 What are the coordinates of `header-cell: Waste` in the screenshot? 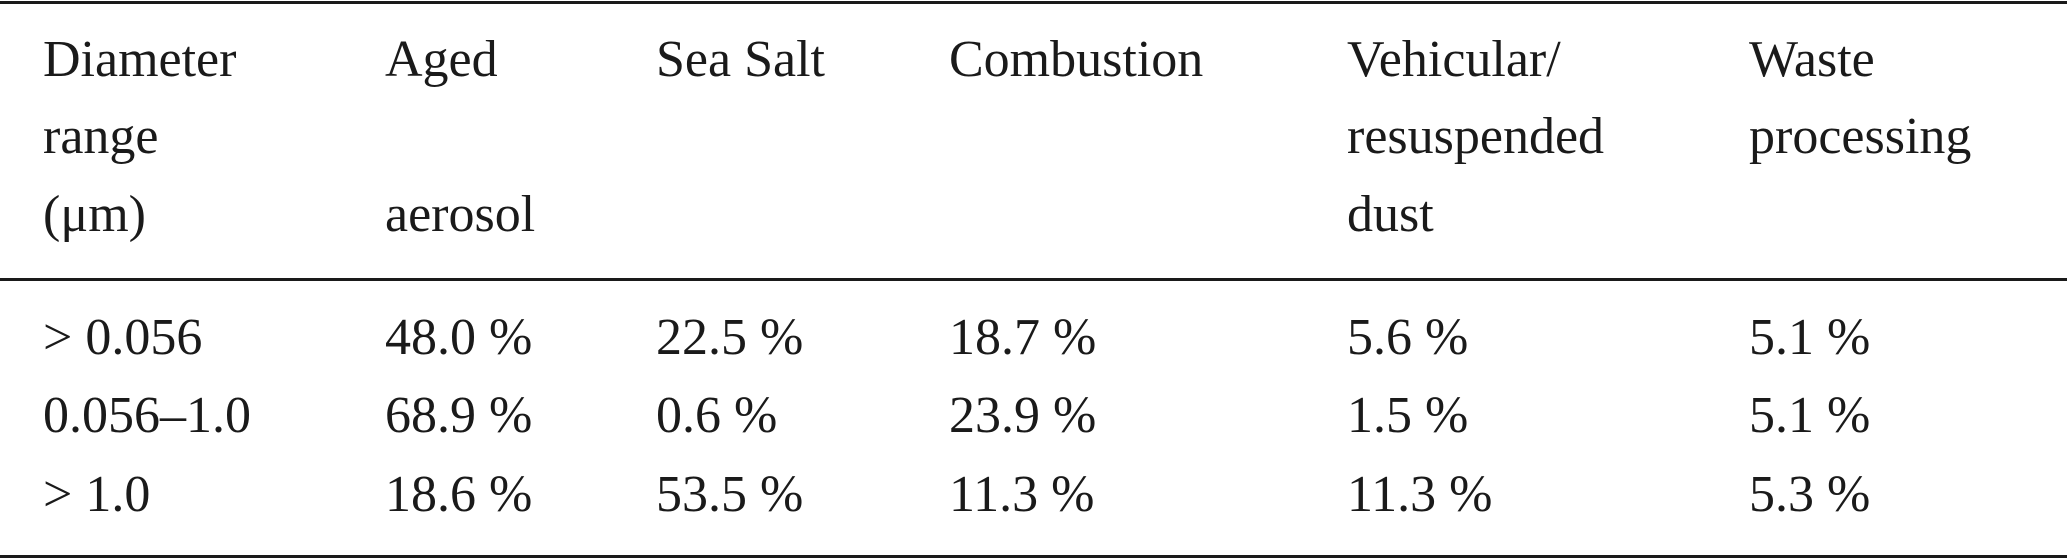 It's located at (1812, 59).